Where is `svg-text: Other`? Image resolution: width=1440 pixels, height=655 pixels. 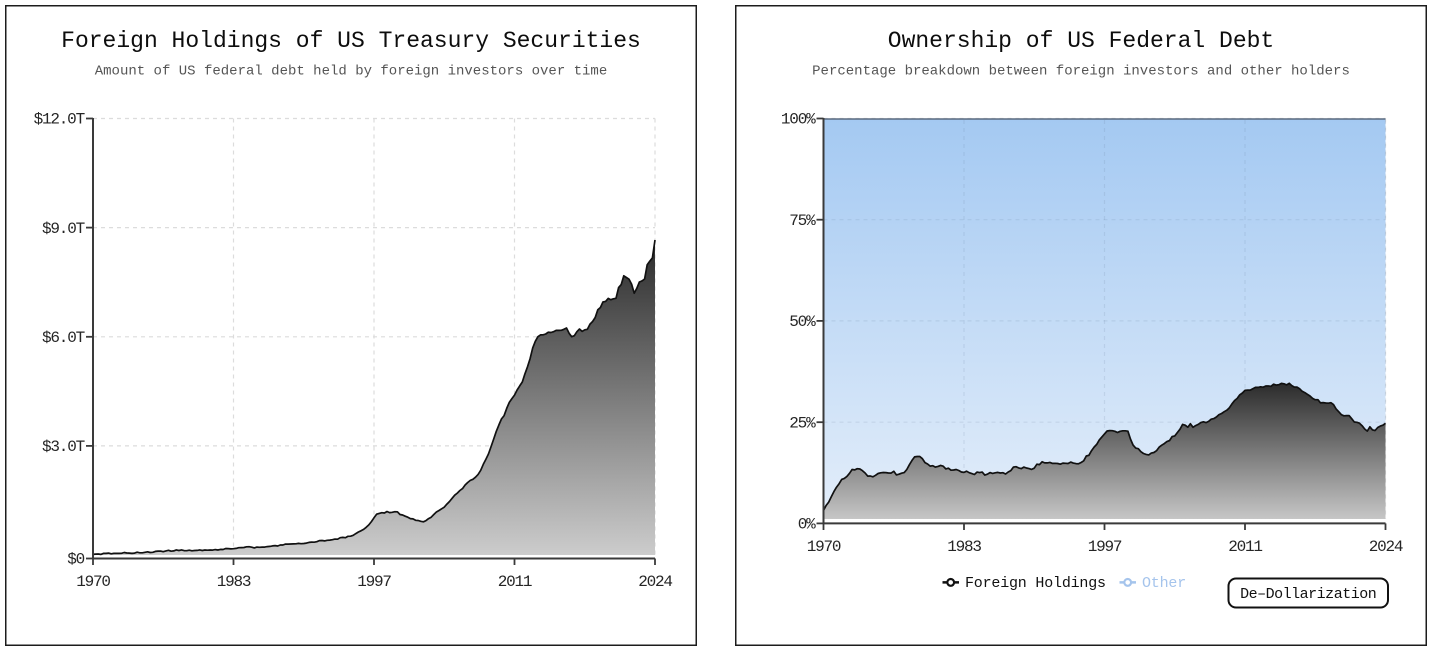 svg-text: Other is located at coordinates (1164, 583).